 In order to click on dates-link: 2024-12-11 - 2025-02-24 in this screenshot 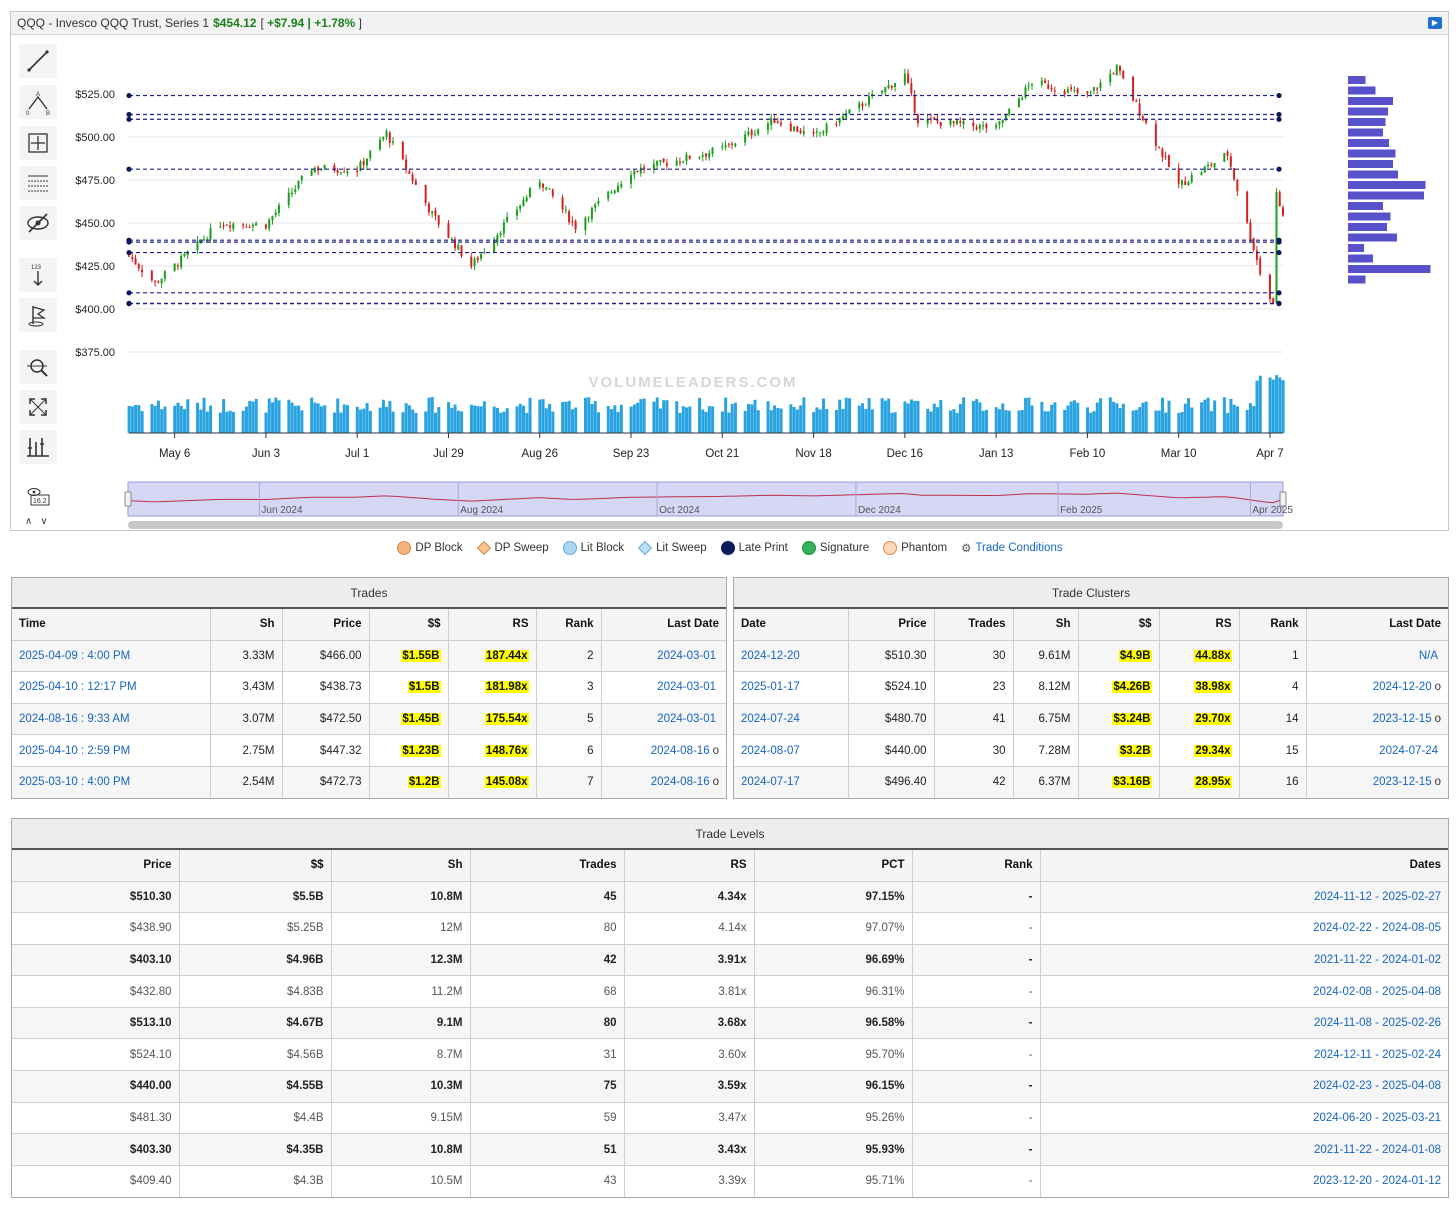, I will do `click(1377, 1054)`.